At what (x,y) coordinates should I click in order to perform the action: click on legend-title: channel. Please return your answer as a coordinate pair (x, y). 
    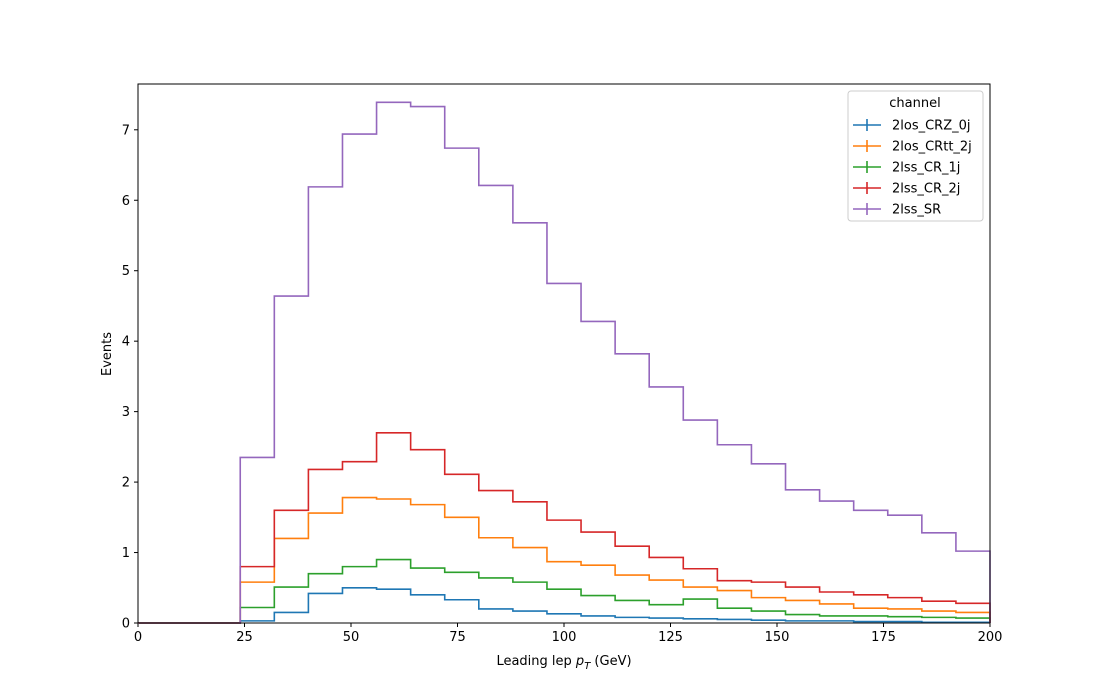
    Looking at the image, I should click on (914, 103).